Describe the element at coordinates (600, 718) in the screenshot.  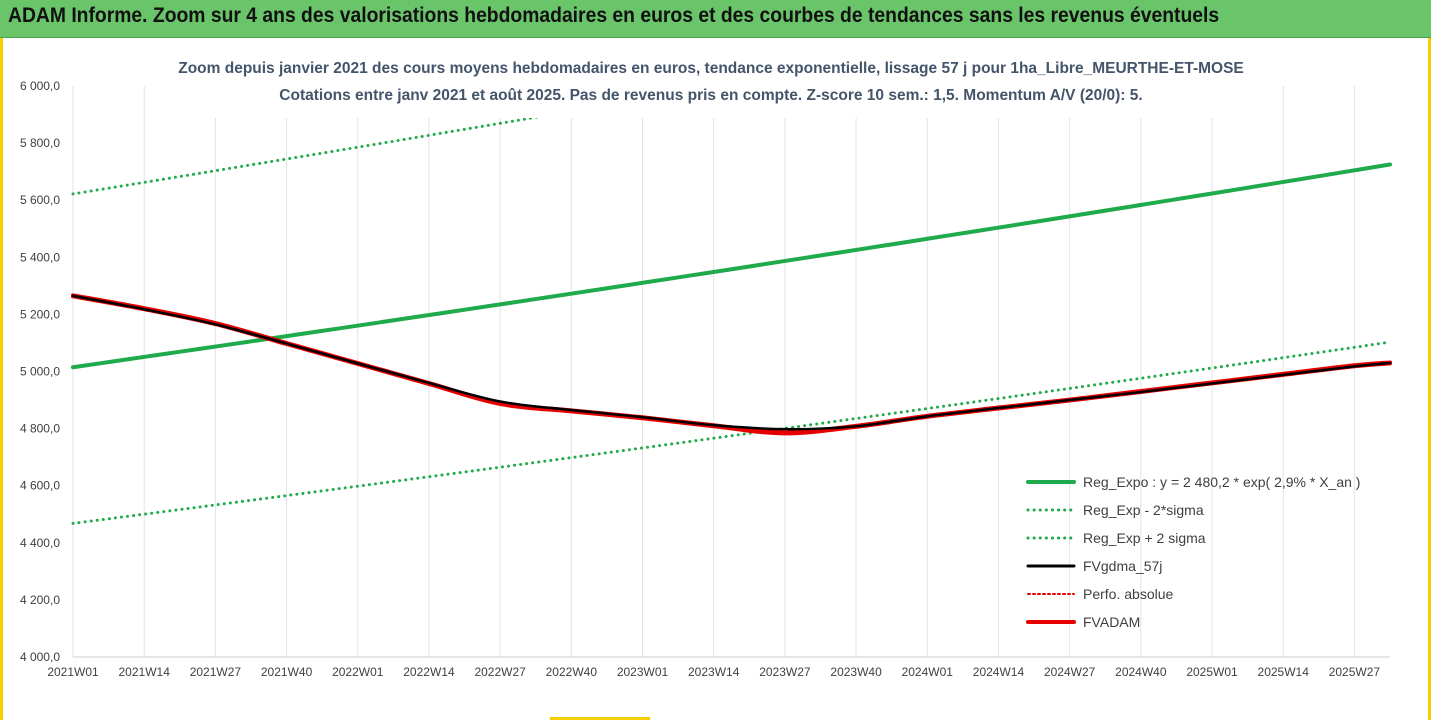
I see `frame-accent-bottom` at that location.